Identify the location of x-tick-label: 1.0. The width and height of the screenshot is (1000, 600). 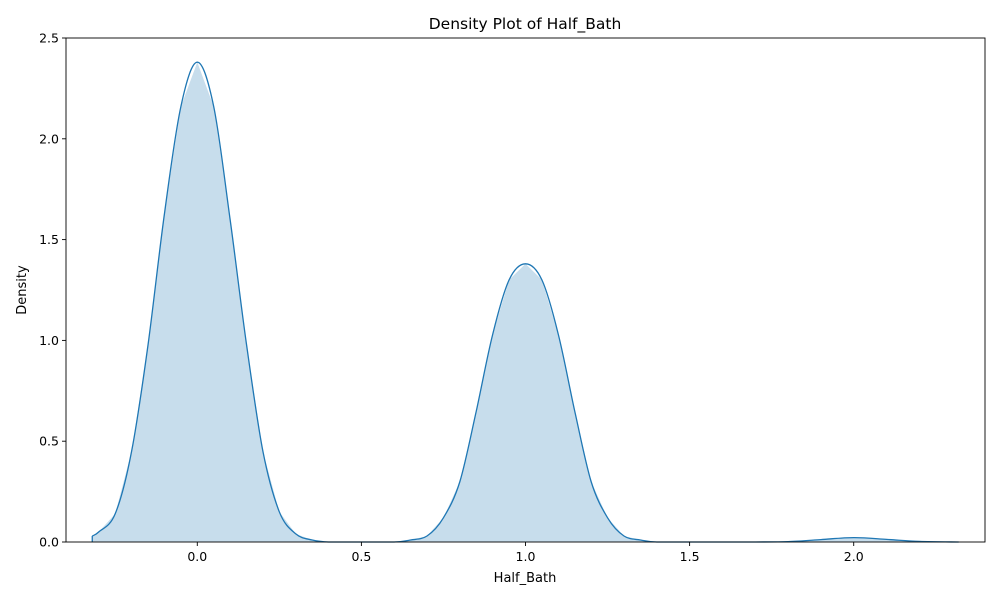
(526, 556).